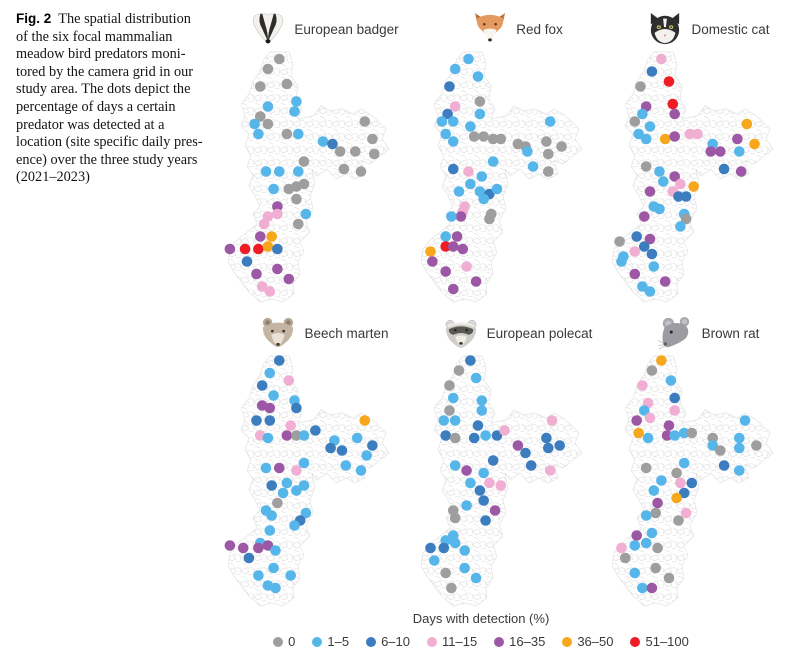  Describe the element at coordinates (105, 71) in the screenshot. I see `caption-line: tored by the camera grid in our` at that location.